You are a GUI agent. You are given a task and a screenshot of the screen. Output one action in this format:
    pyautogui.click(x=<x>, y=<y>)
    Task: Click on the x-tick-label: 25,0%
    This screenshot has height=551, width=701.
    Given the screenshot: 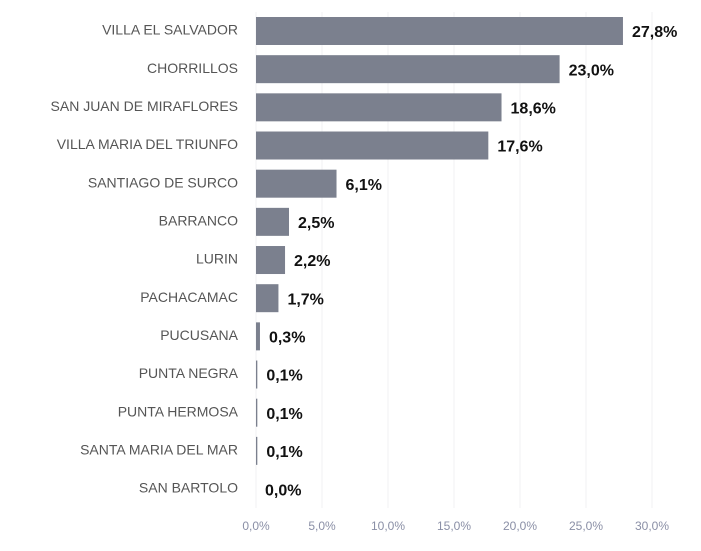 What is the action you would take?
    pyautogui.click(x=586, y=526)
    